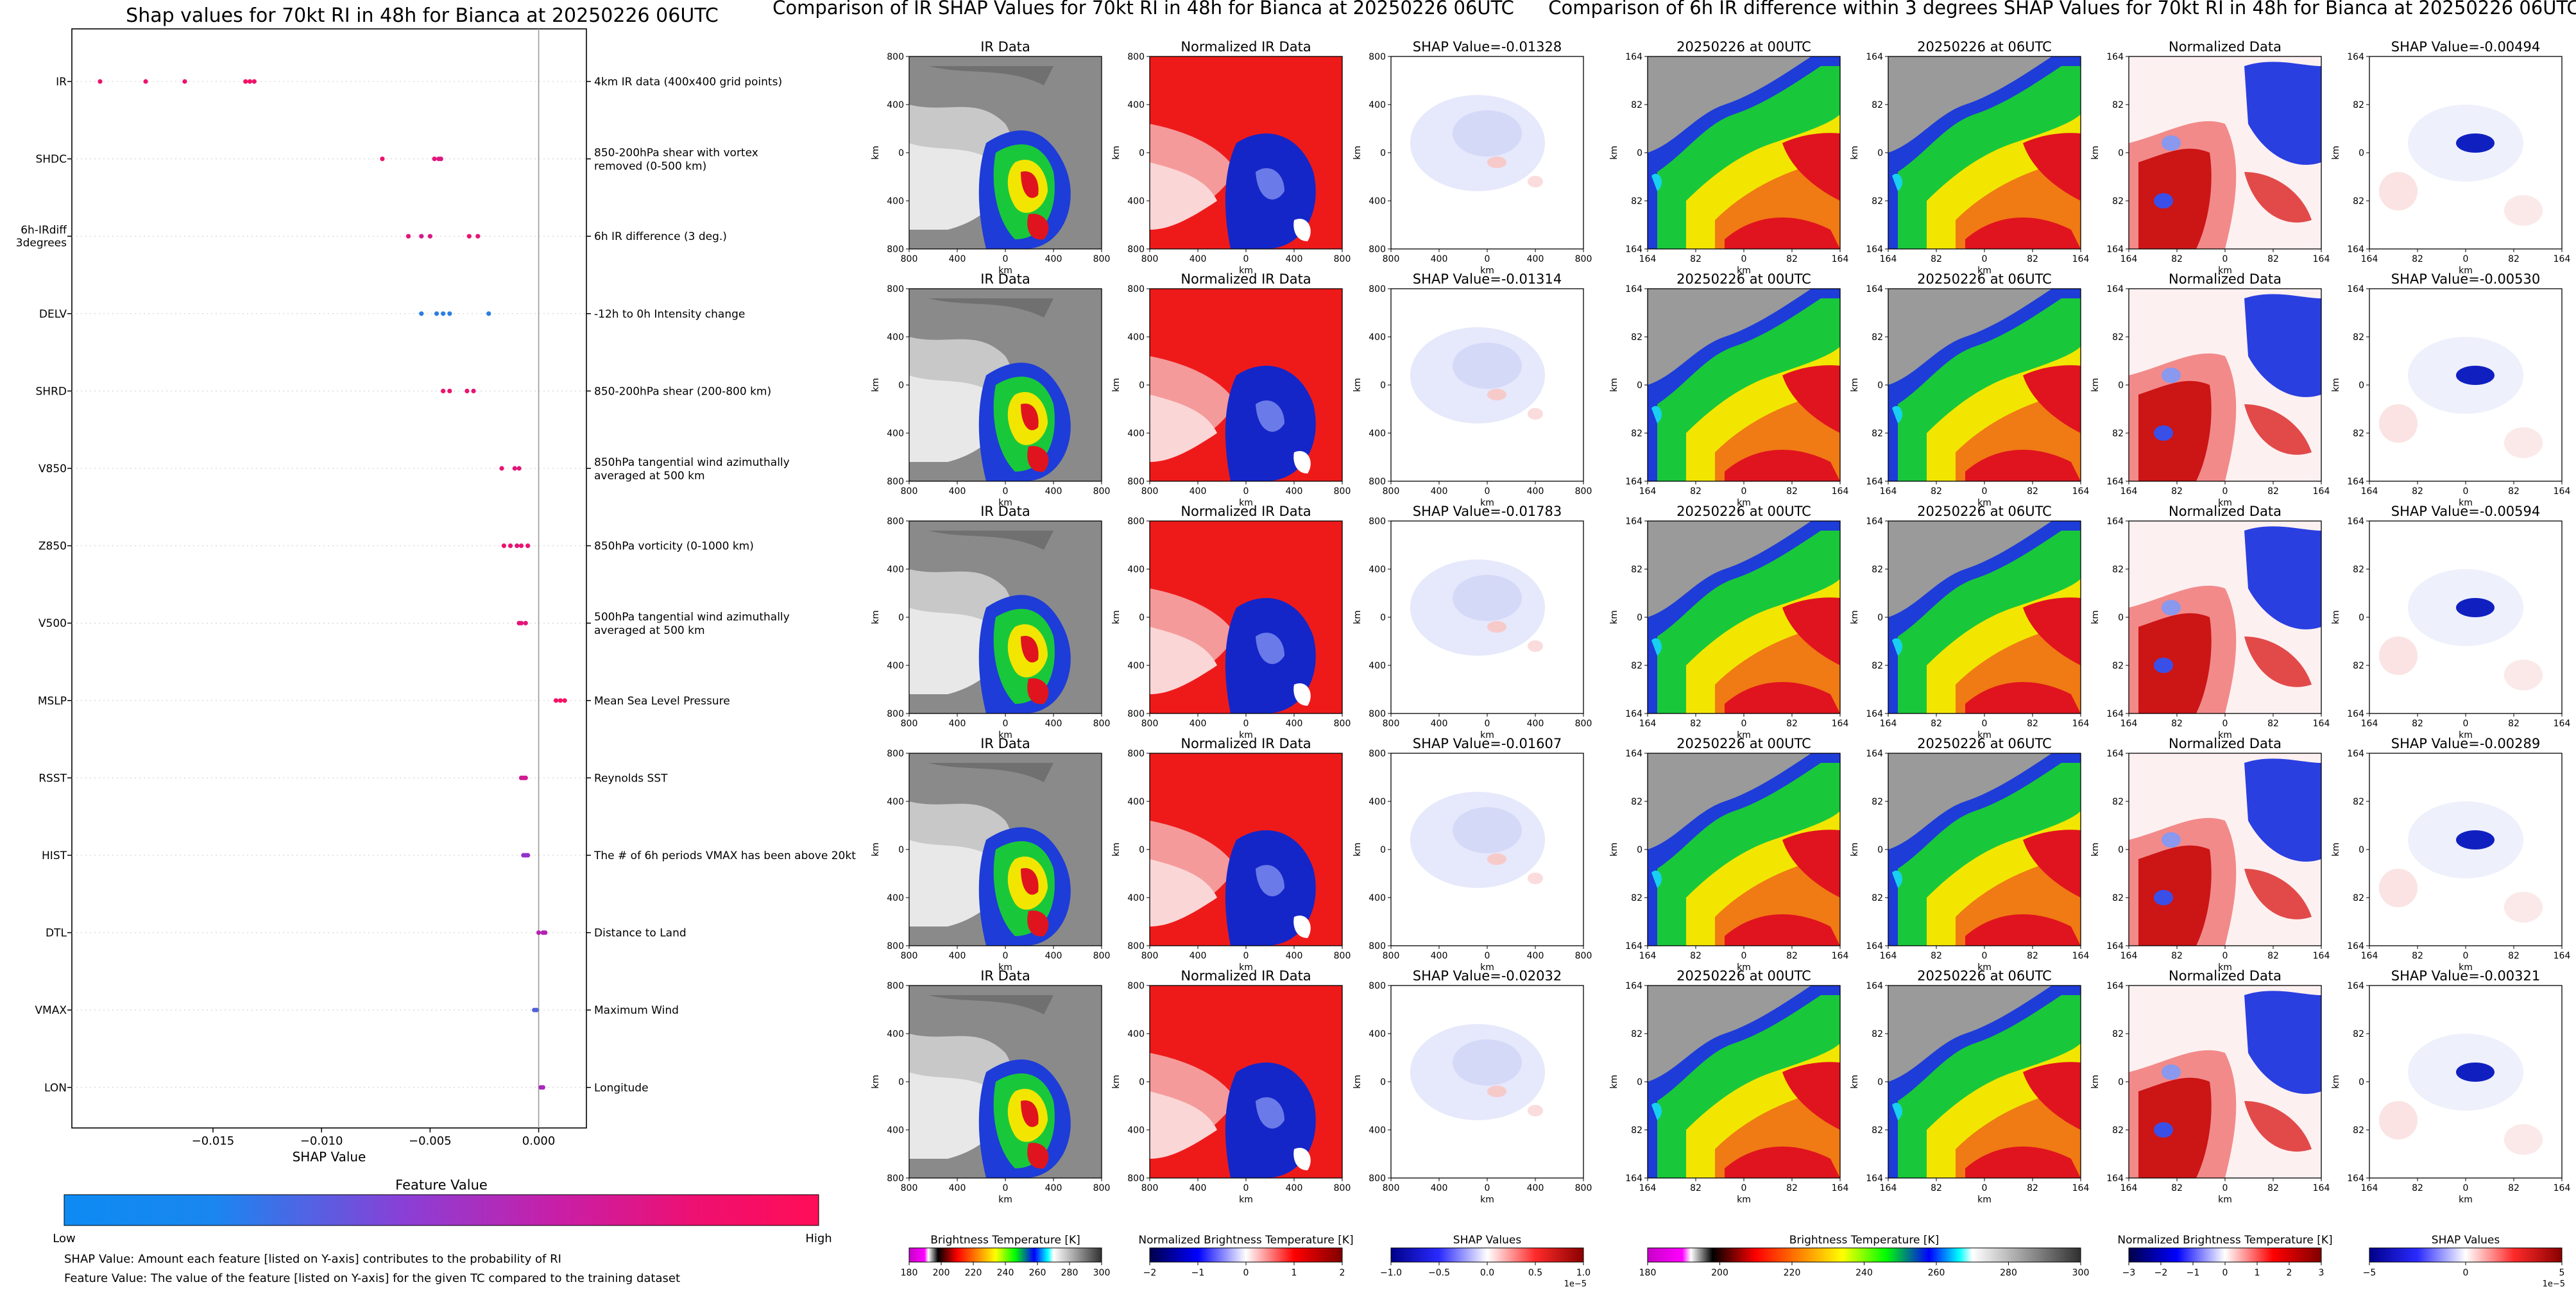 The width and height of the screenshot is (2576, 1289). What do you see at coordinates (1487, 976) in the screenshot?
I see `ir-shap-panel-title: SHAP Value=-0.02032` at bounding box center [1487, 976].